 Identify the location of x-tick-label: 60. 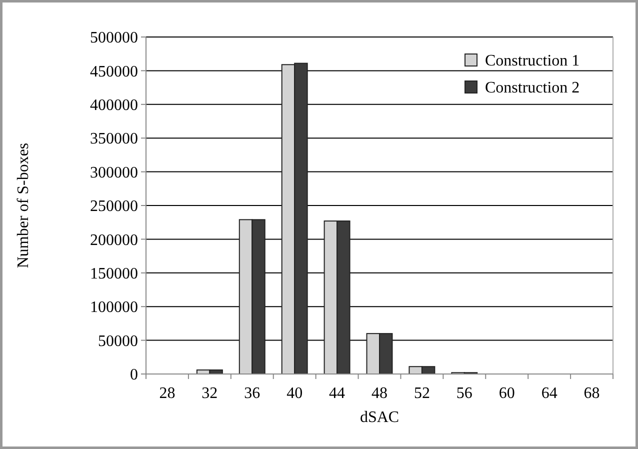
(506, 393).